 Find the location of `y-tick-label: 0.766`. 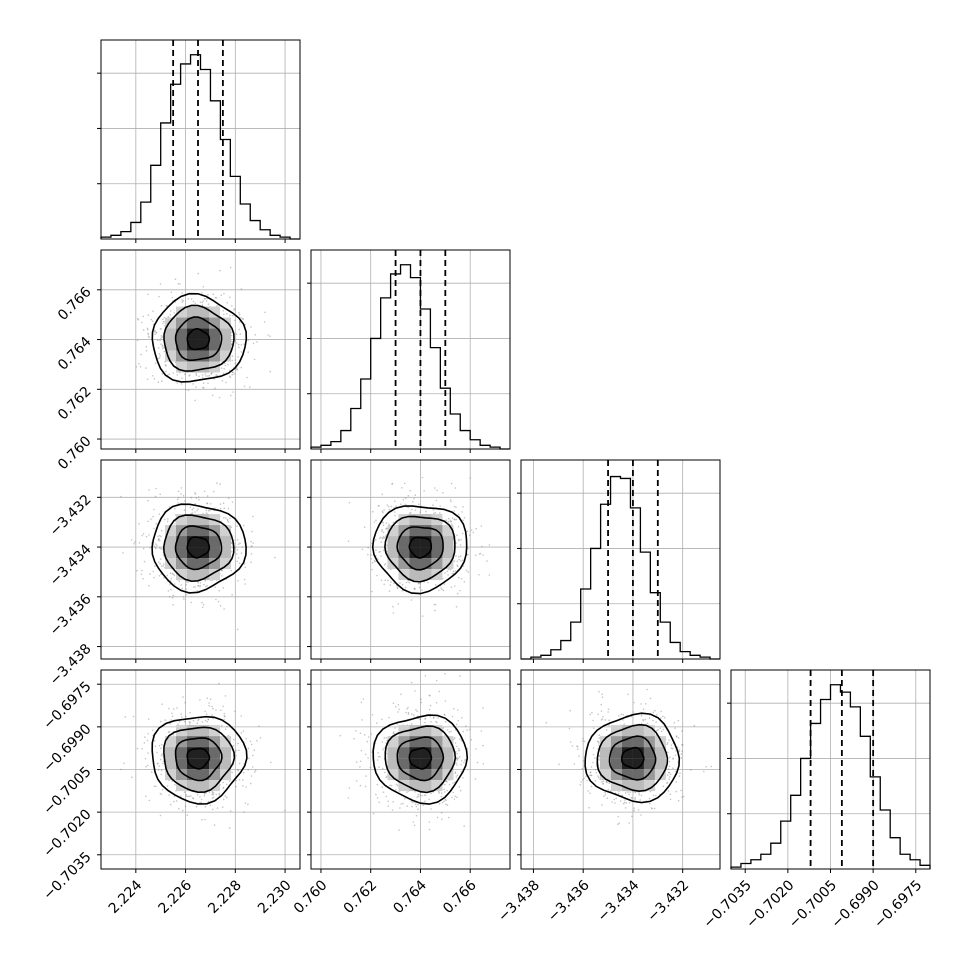

y-tick-label: 0.766 is located at coordinates (75, 304).